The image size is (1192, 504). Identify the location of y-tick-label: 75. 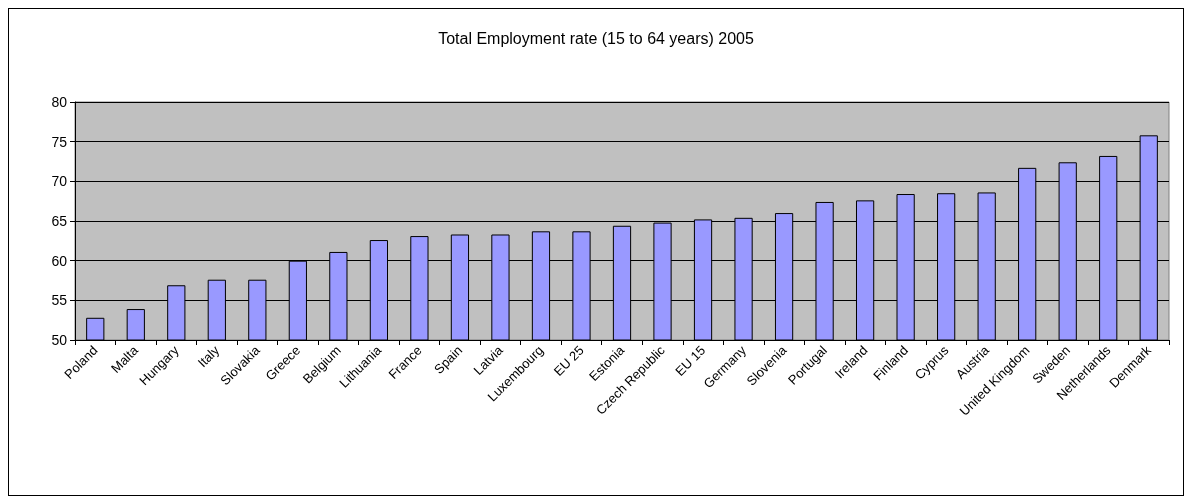
(59, 141).